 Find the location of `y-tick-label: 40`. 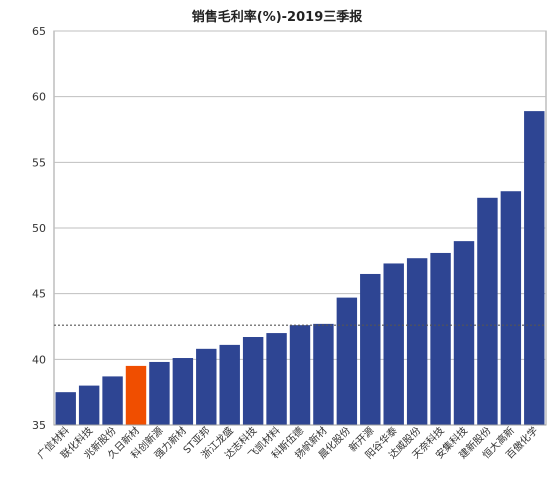

y-tick-label: 40 is located at coordinates (39, 359).